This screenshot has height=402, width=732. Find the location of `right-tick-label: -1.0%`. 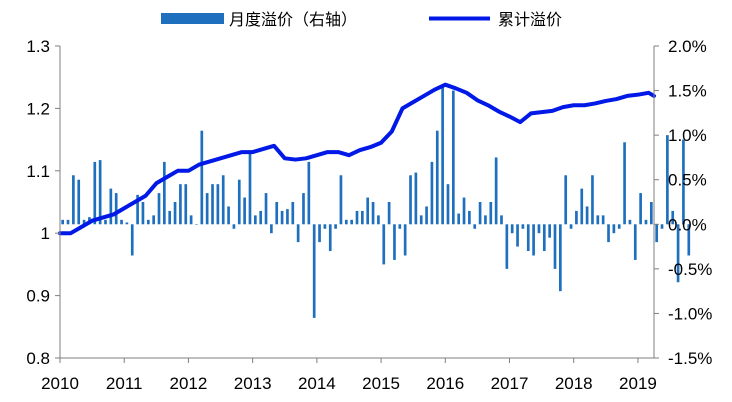

right-tick-label: -1.0% is located at coordinates (690, 313).